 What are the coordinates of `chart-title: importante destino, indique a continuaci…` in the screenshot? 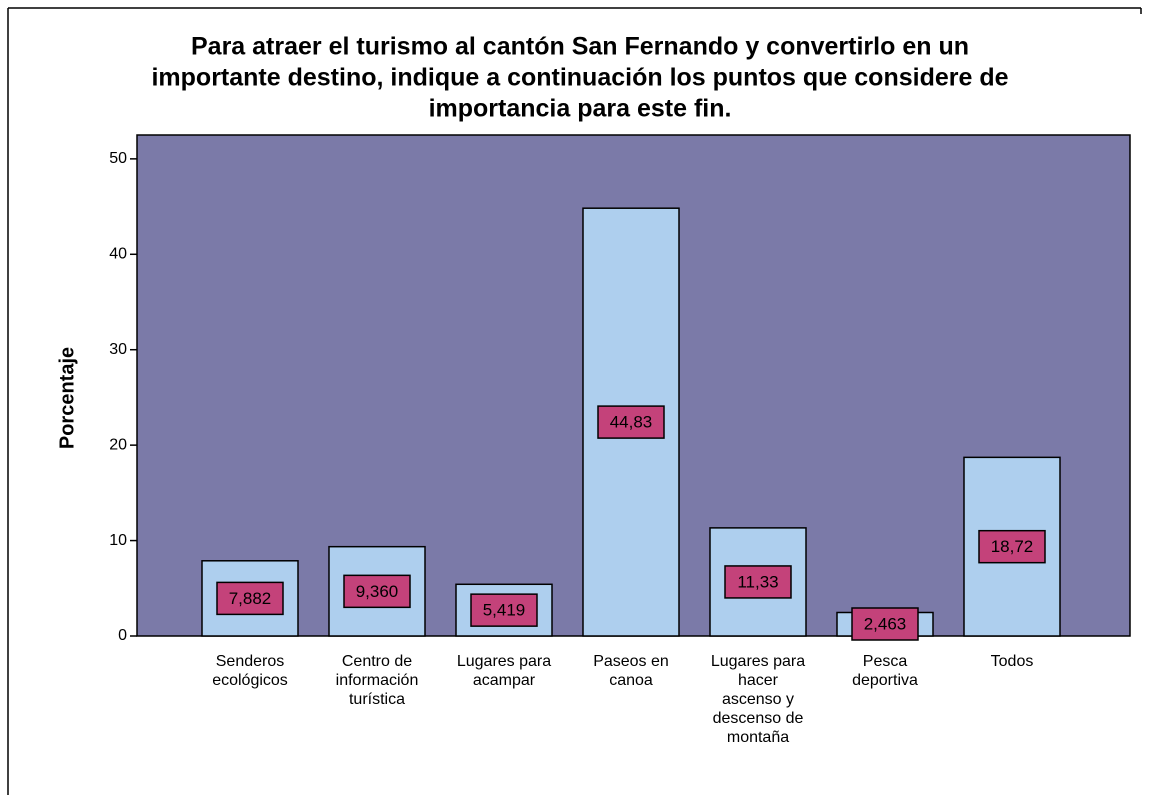 It's located at (579, 78).